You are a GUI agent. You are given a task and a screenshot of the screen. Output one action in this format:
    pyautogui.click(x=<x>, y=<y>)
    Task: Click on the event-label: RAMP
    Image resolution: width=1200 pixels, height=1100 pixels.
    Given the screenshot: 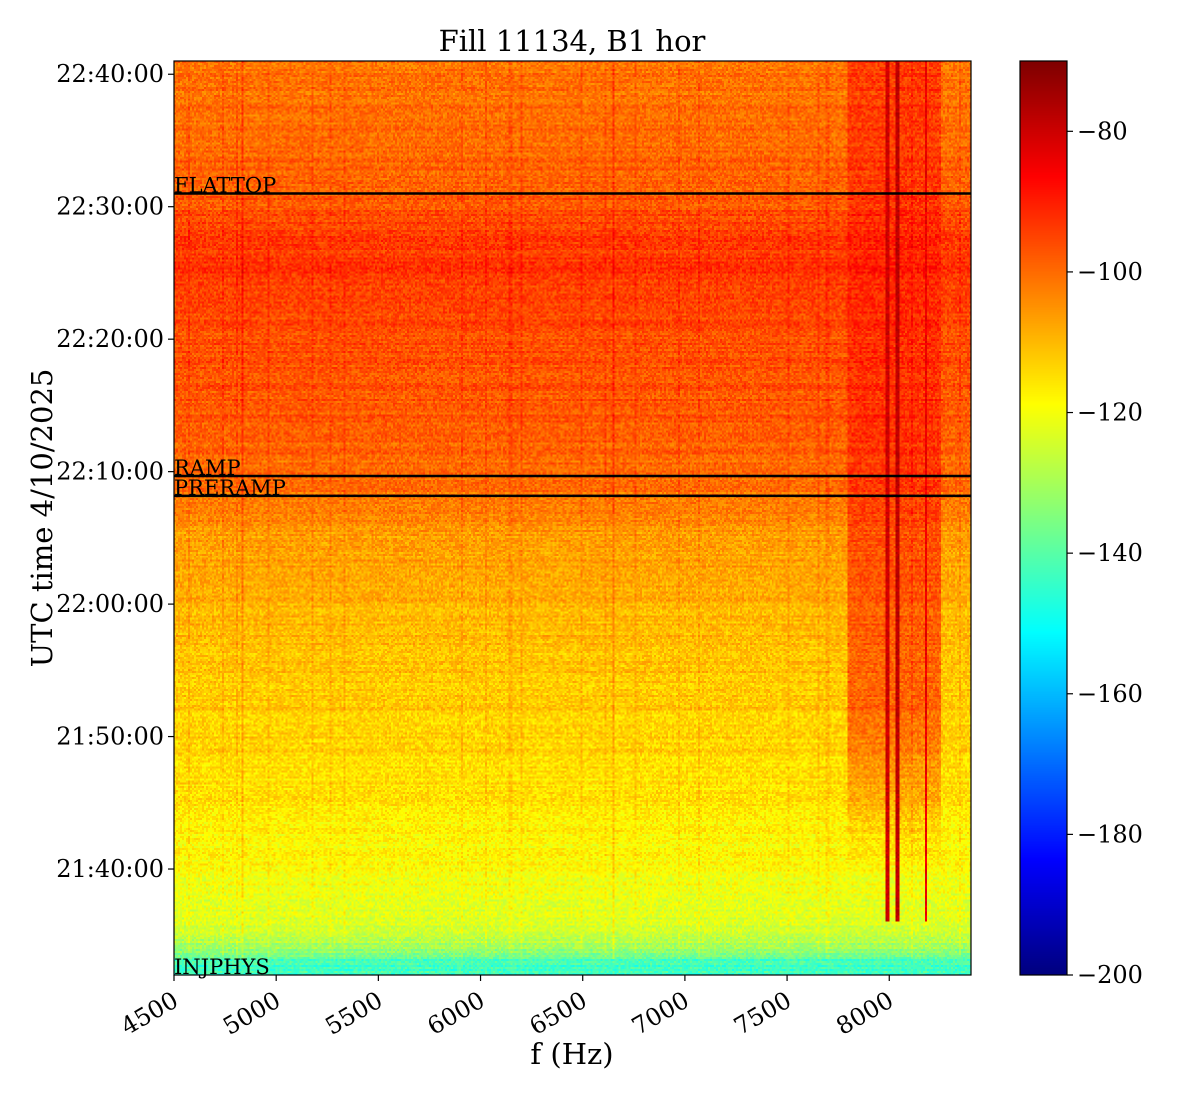 What is the action you would take?
    pyautogui.click(x=207, y=468)
    